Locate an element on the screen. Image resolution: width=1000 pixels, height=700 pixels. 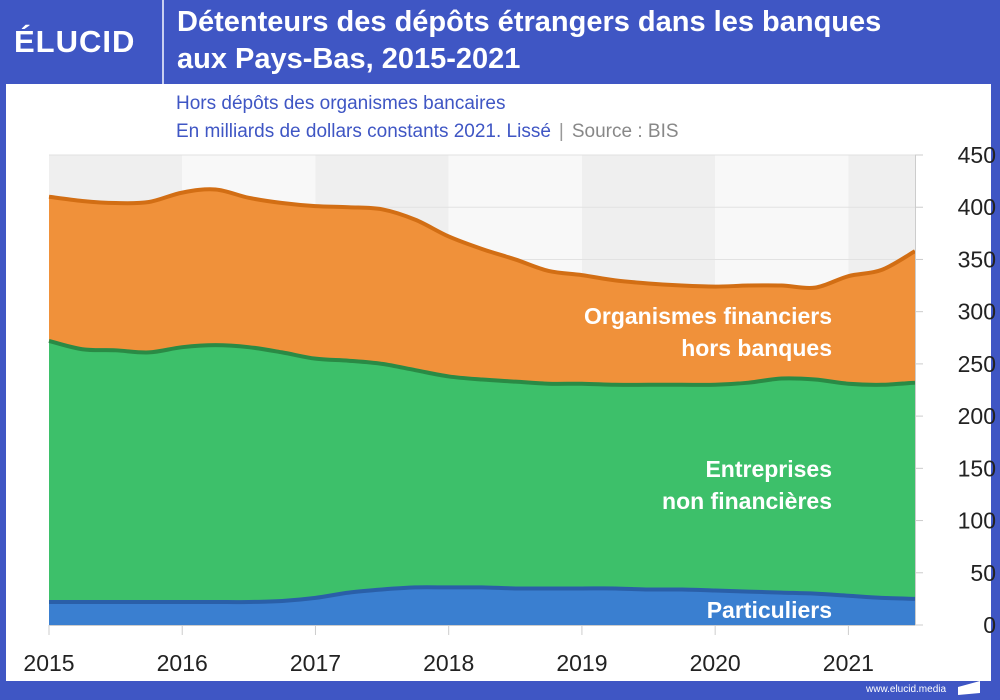
label-particuliers: Particuliers is located at coordinates (769, 610).